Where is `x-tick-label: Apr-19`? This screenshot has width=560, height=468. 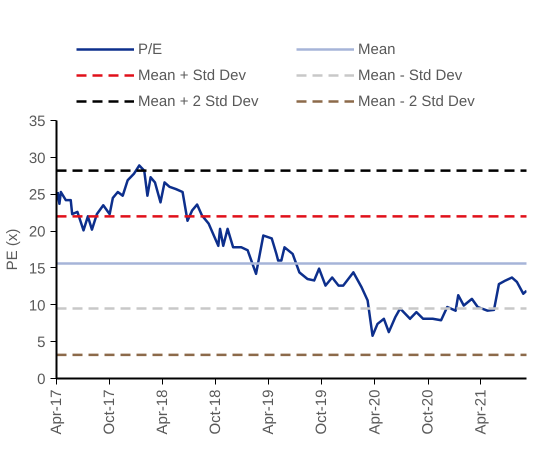 x-tick-label: Apr-19 is located at coordinates (269, 412).